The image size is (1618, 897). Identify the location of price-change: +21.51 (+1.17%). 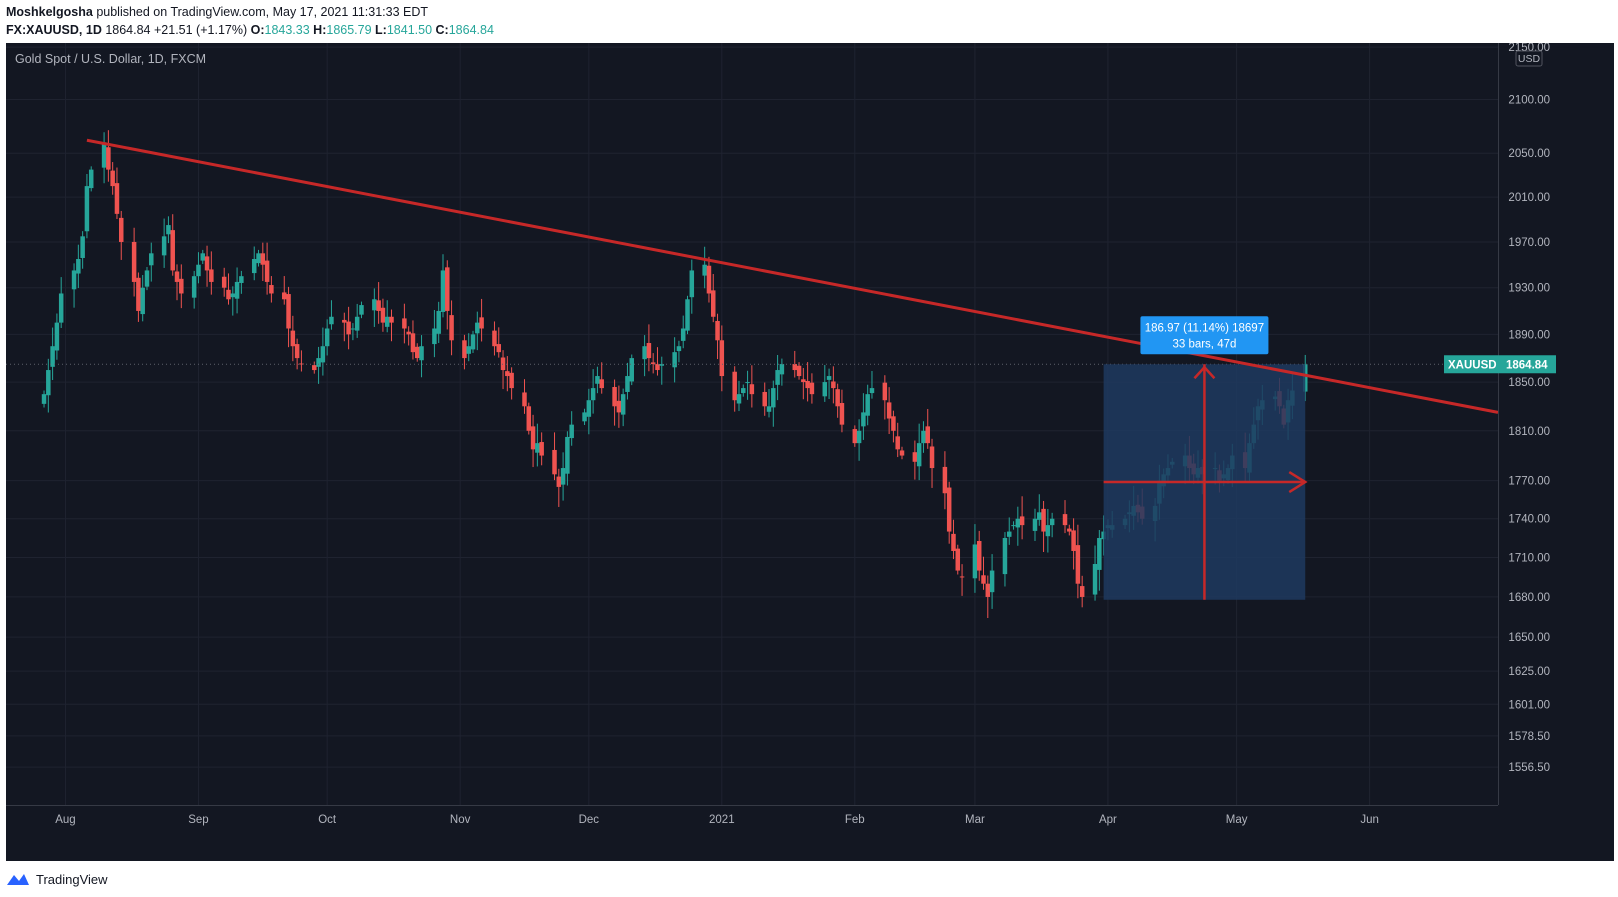
(201, 30).